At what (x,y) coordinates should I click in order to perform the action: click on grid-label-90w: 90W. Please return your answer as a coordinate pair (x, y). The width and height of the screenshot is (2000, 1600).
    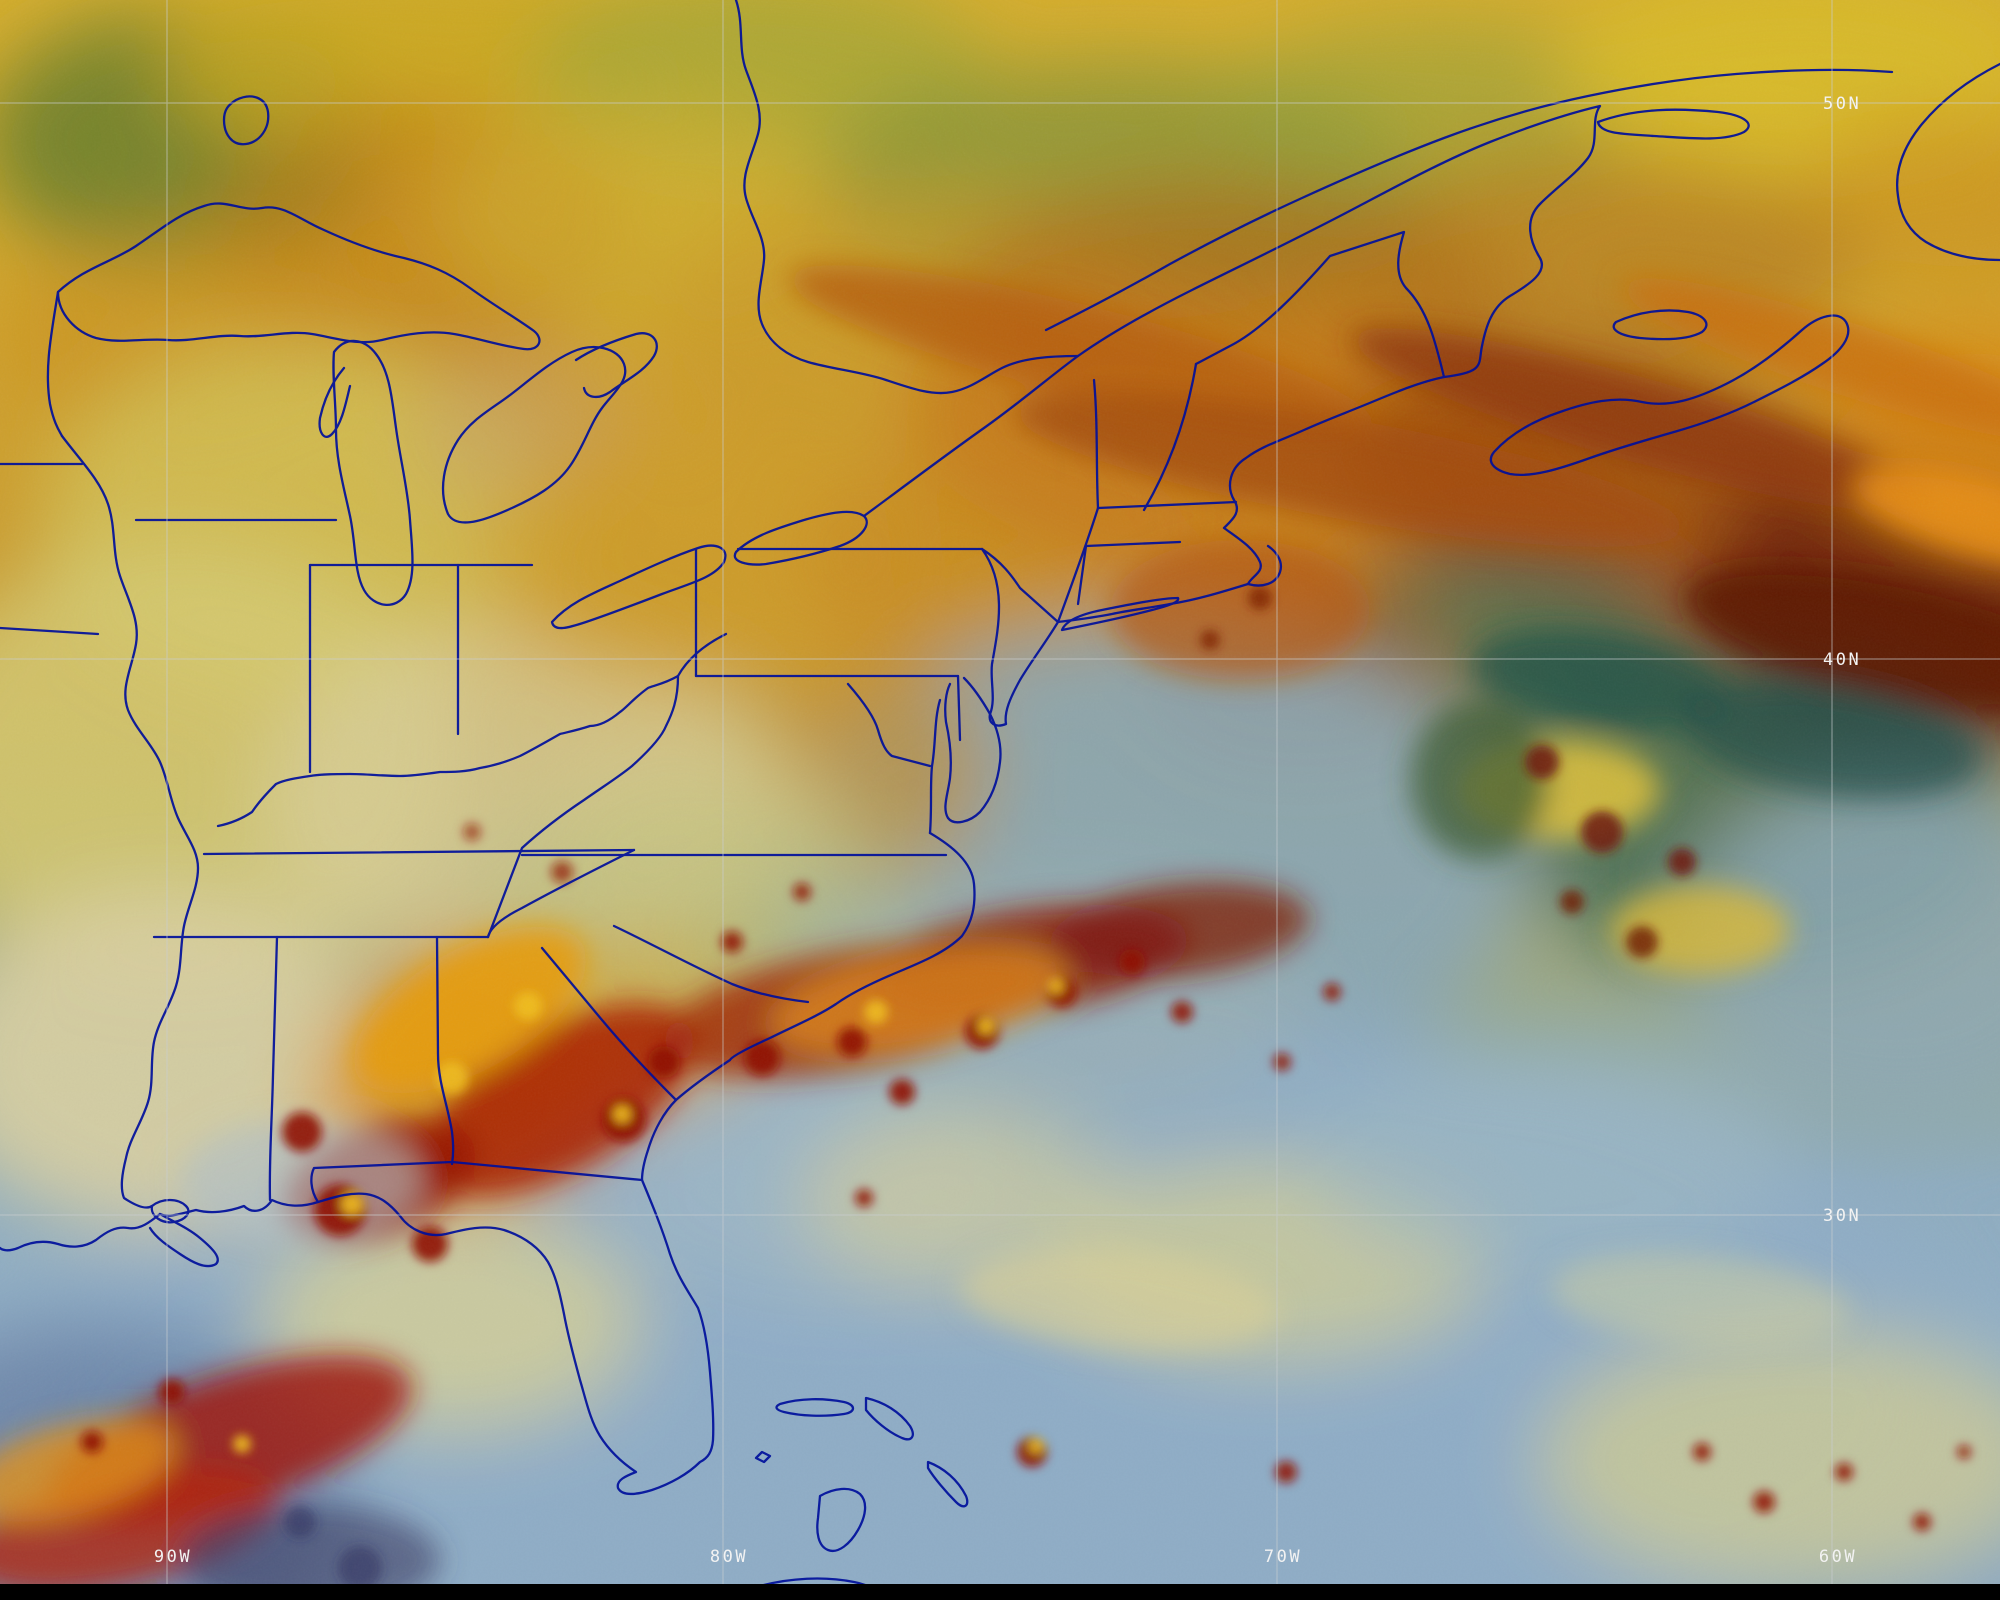
    Looking at the image, I should click on (173, 1557).